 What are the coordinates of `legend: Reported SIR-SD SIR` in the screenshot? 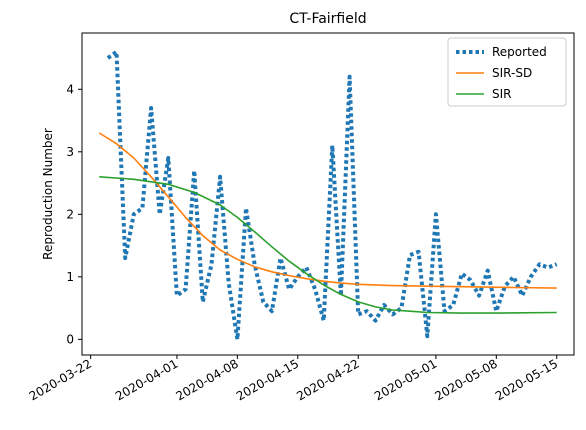 It's located at (507, 72).